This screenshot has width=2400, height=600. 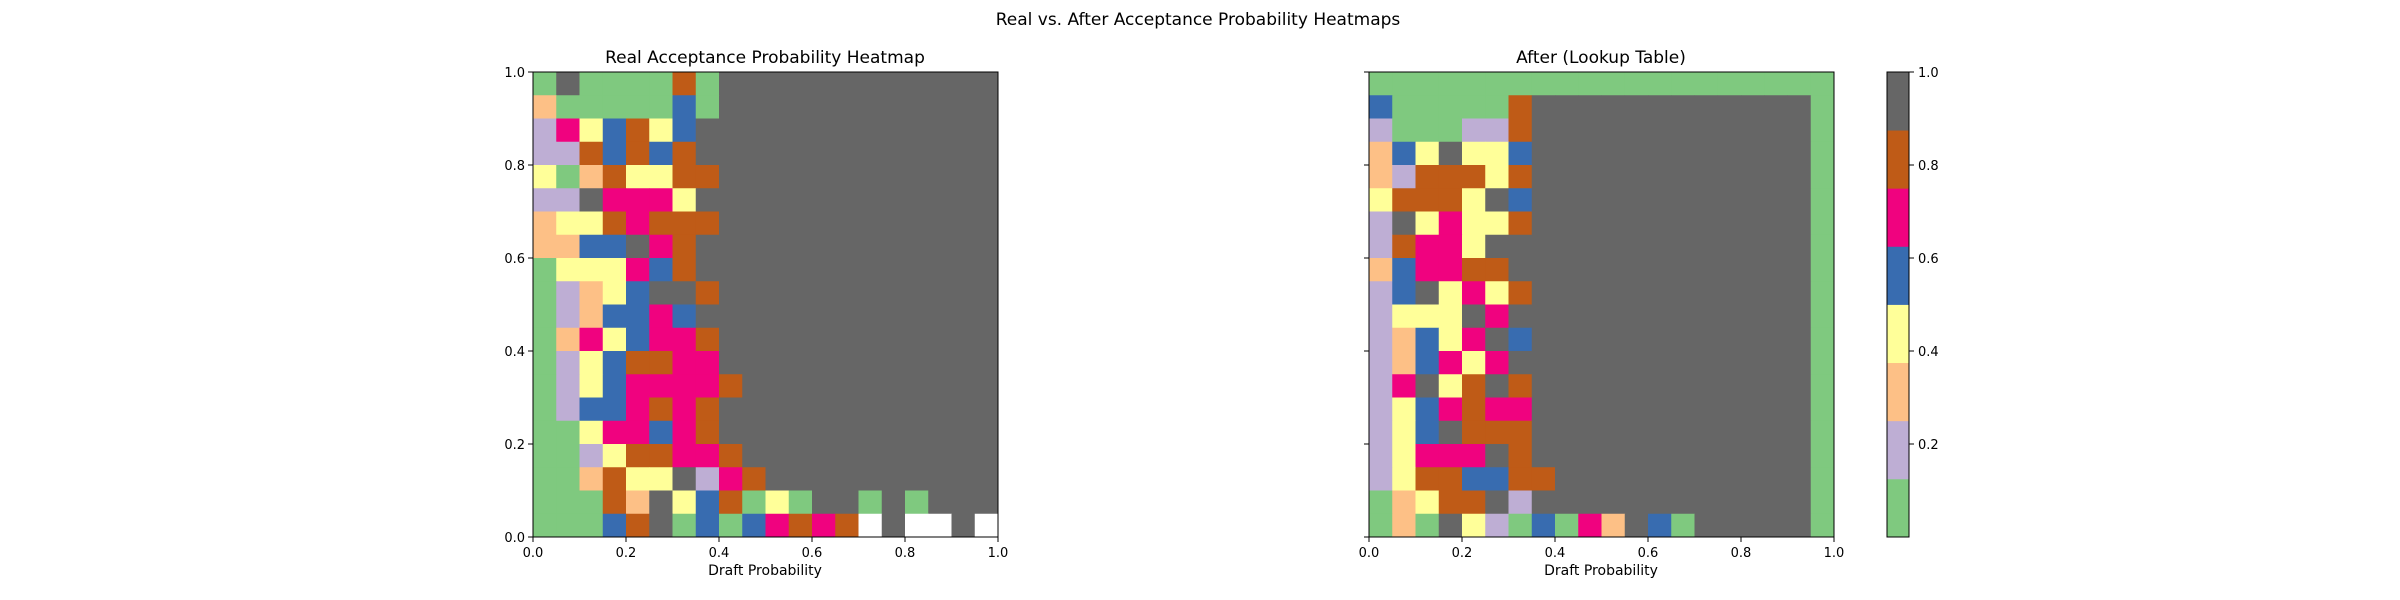 What do you see at coordinates (1898, 101) in the screenshot?
I see `colorbar-segment` at bounding box center [1898, 101].